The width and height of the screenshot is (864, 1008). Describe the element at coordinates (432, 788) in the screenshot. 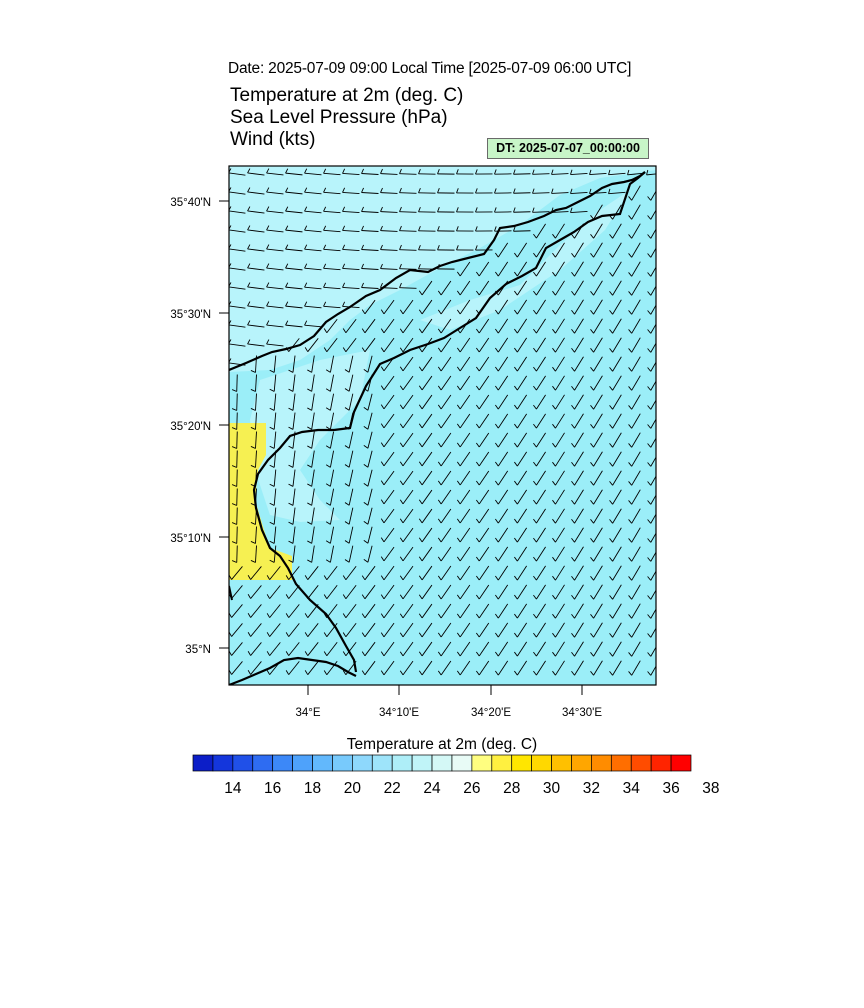

I see `colorbar-label: 24` at that location.